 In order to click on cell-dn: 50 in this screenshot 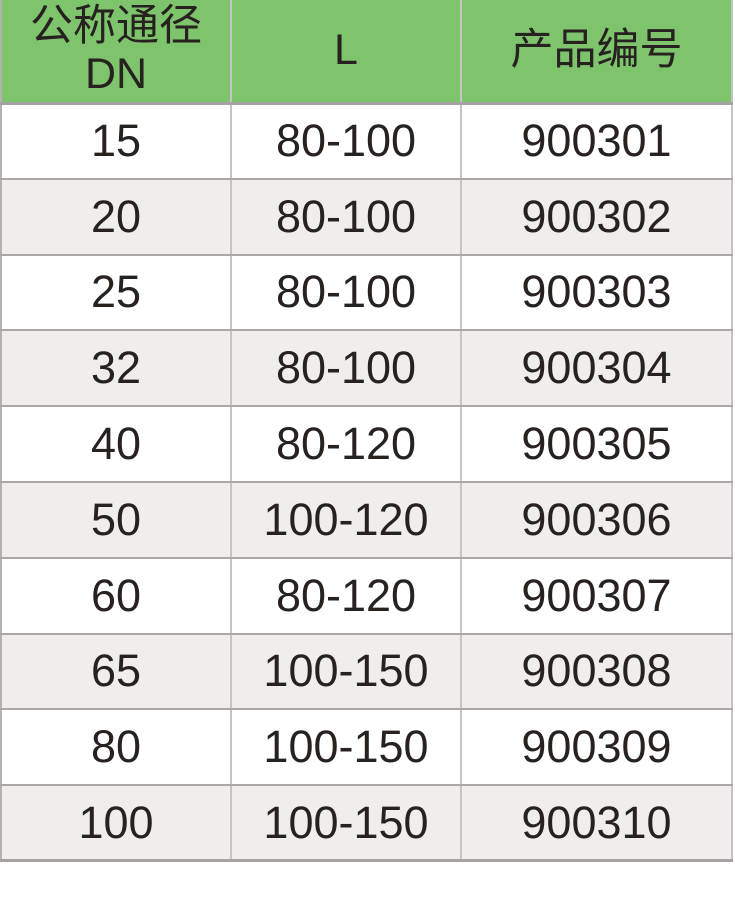, I will do `click(116, 520)`.